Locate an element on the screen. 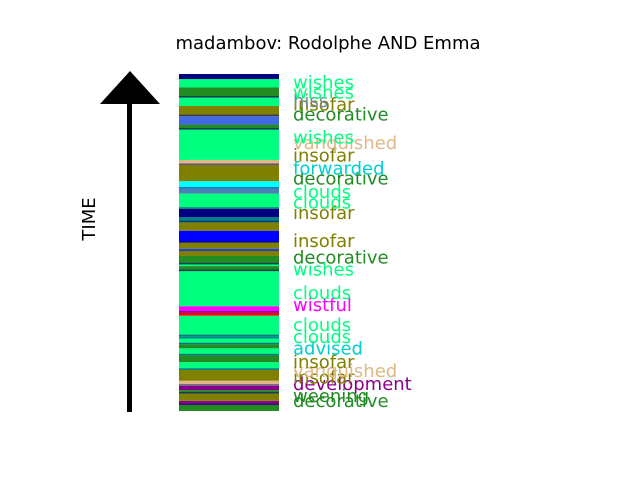 This screenshot has width=640, height=480. word-label: advised is located at coordinates (328, 349).